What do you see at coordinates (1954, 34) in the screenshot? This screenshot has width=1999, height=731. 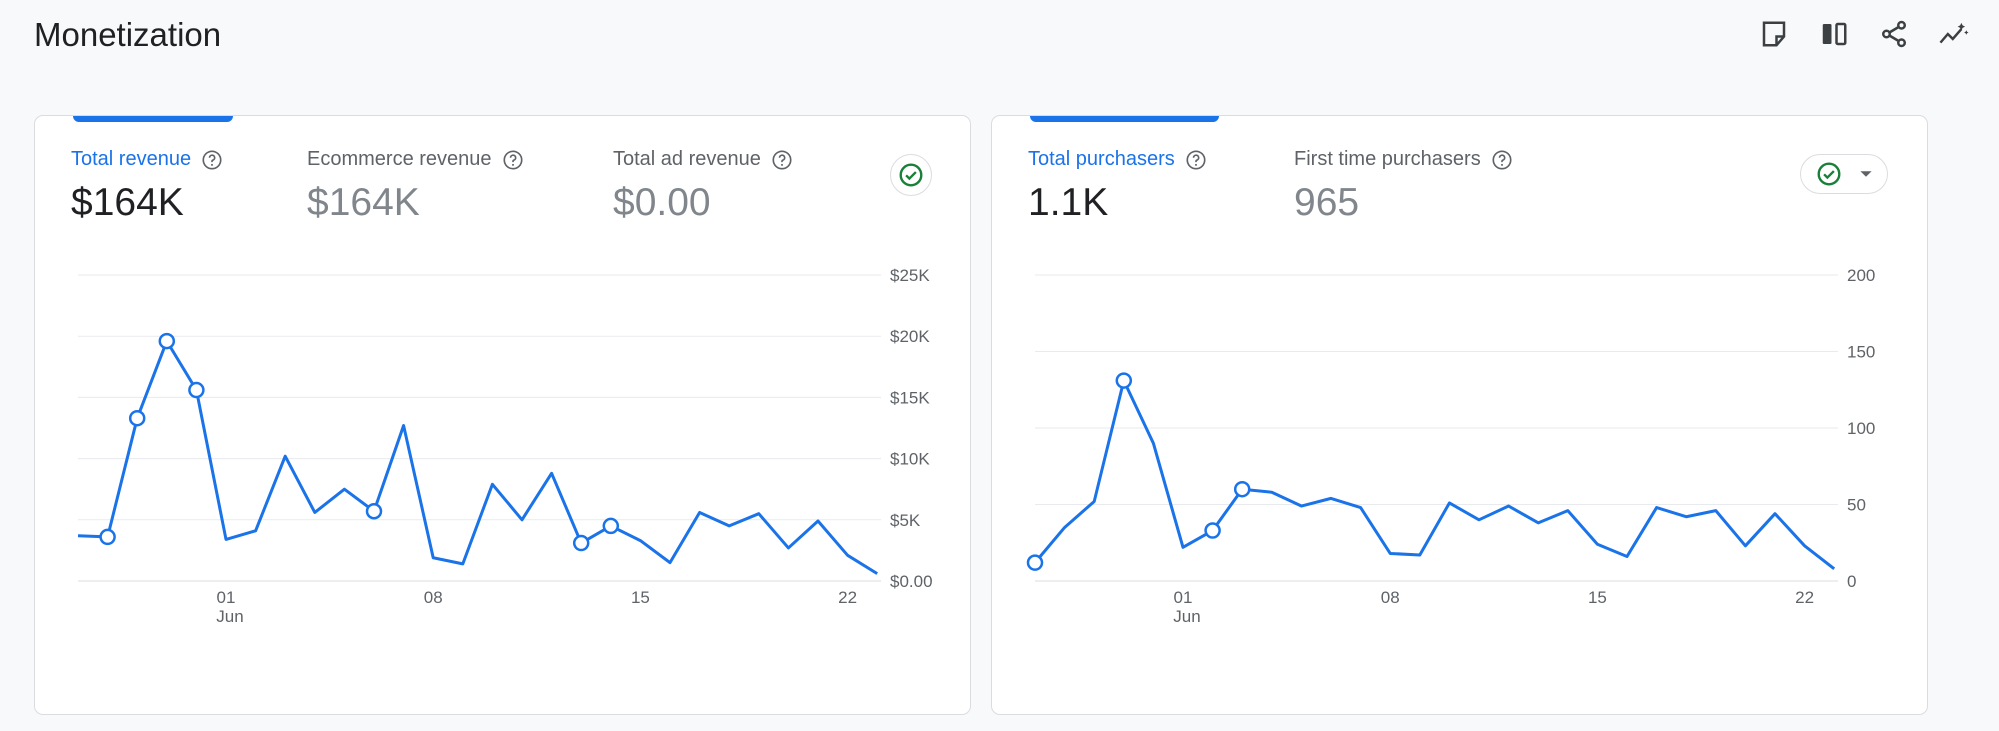 I see `insights-icon` at bounding box center [1954, 34].